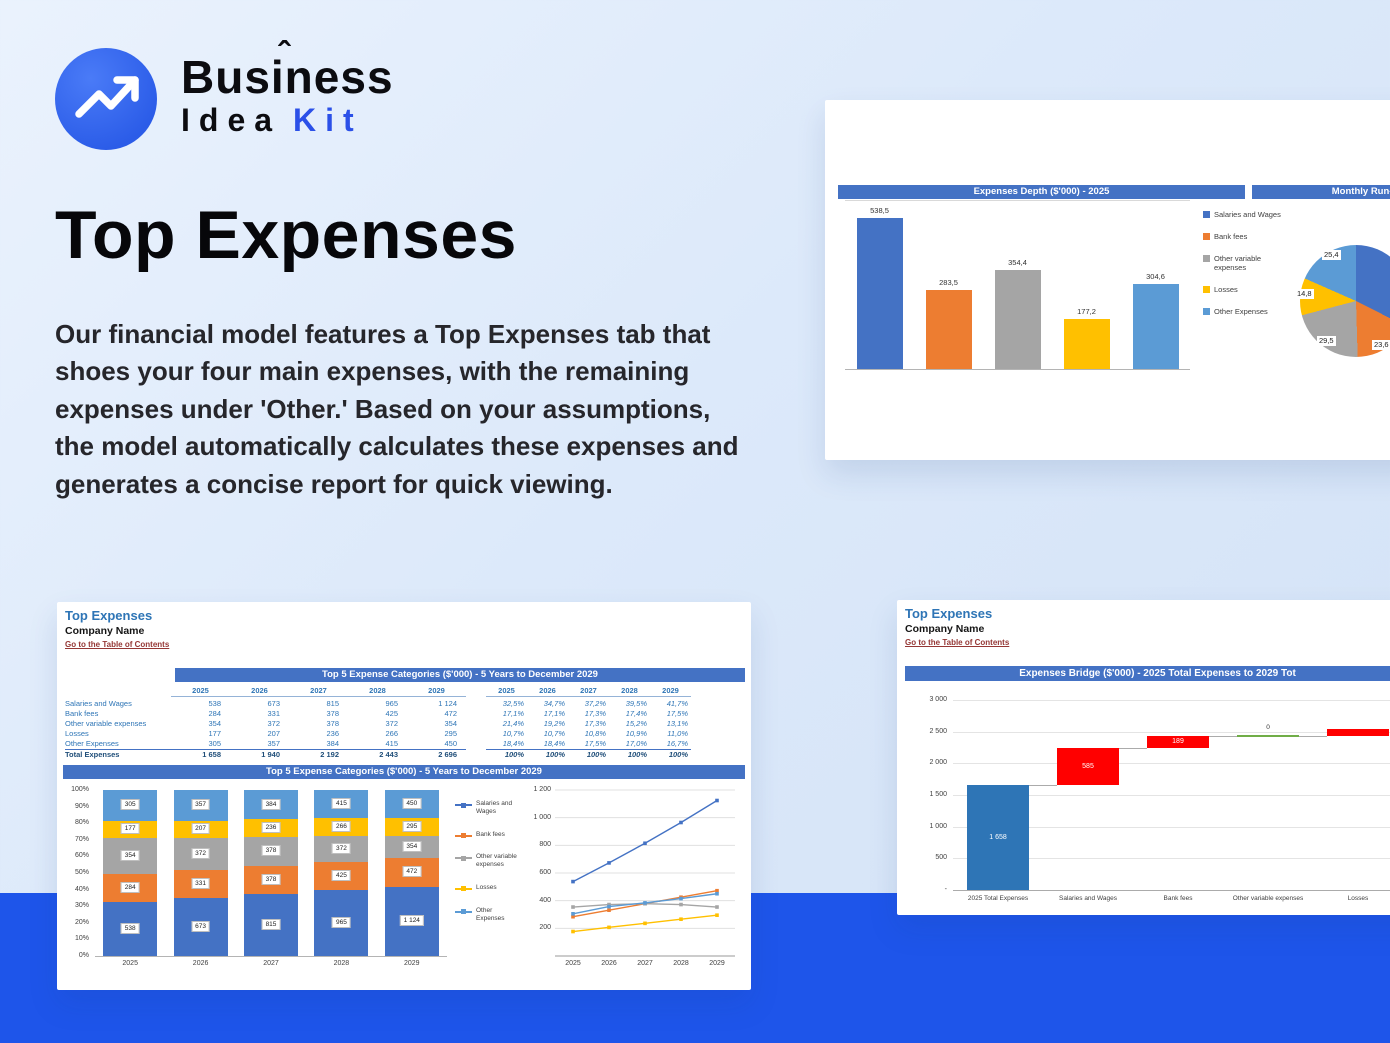 This screenshot has height=1043, width=1390. What do you see at coordinates (271, 925) in the screenshot?
I see `segment-label: 815` at bounding box center [271, 925].